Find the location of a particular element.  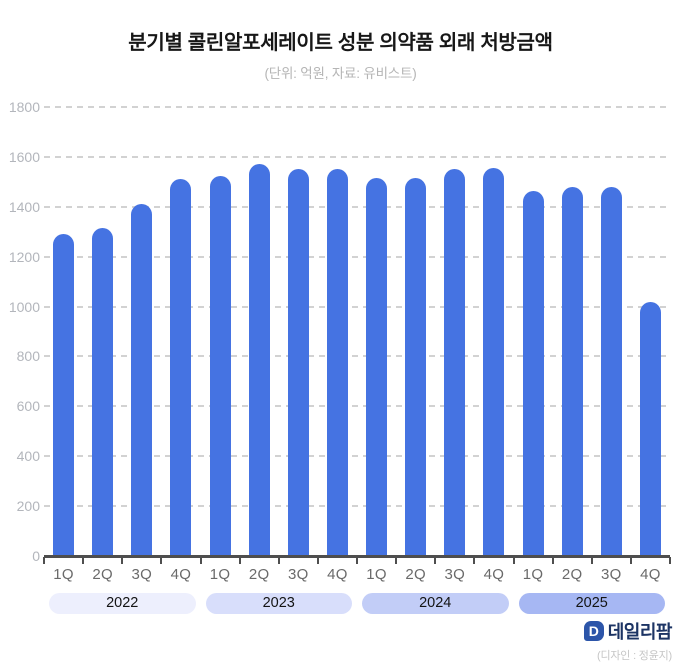

footer: D 데일리팜 (디자인 : 정윤지) is located at coordinates (522, 640).